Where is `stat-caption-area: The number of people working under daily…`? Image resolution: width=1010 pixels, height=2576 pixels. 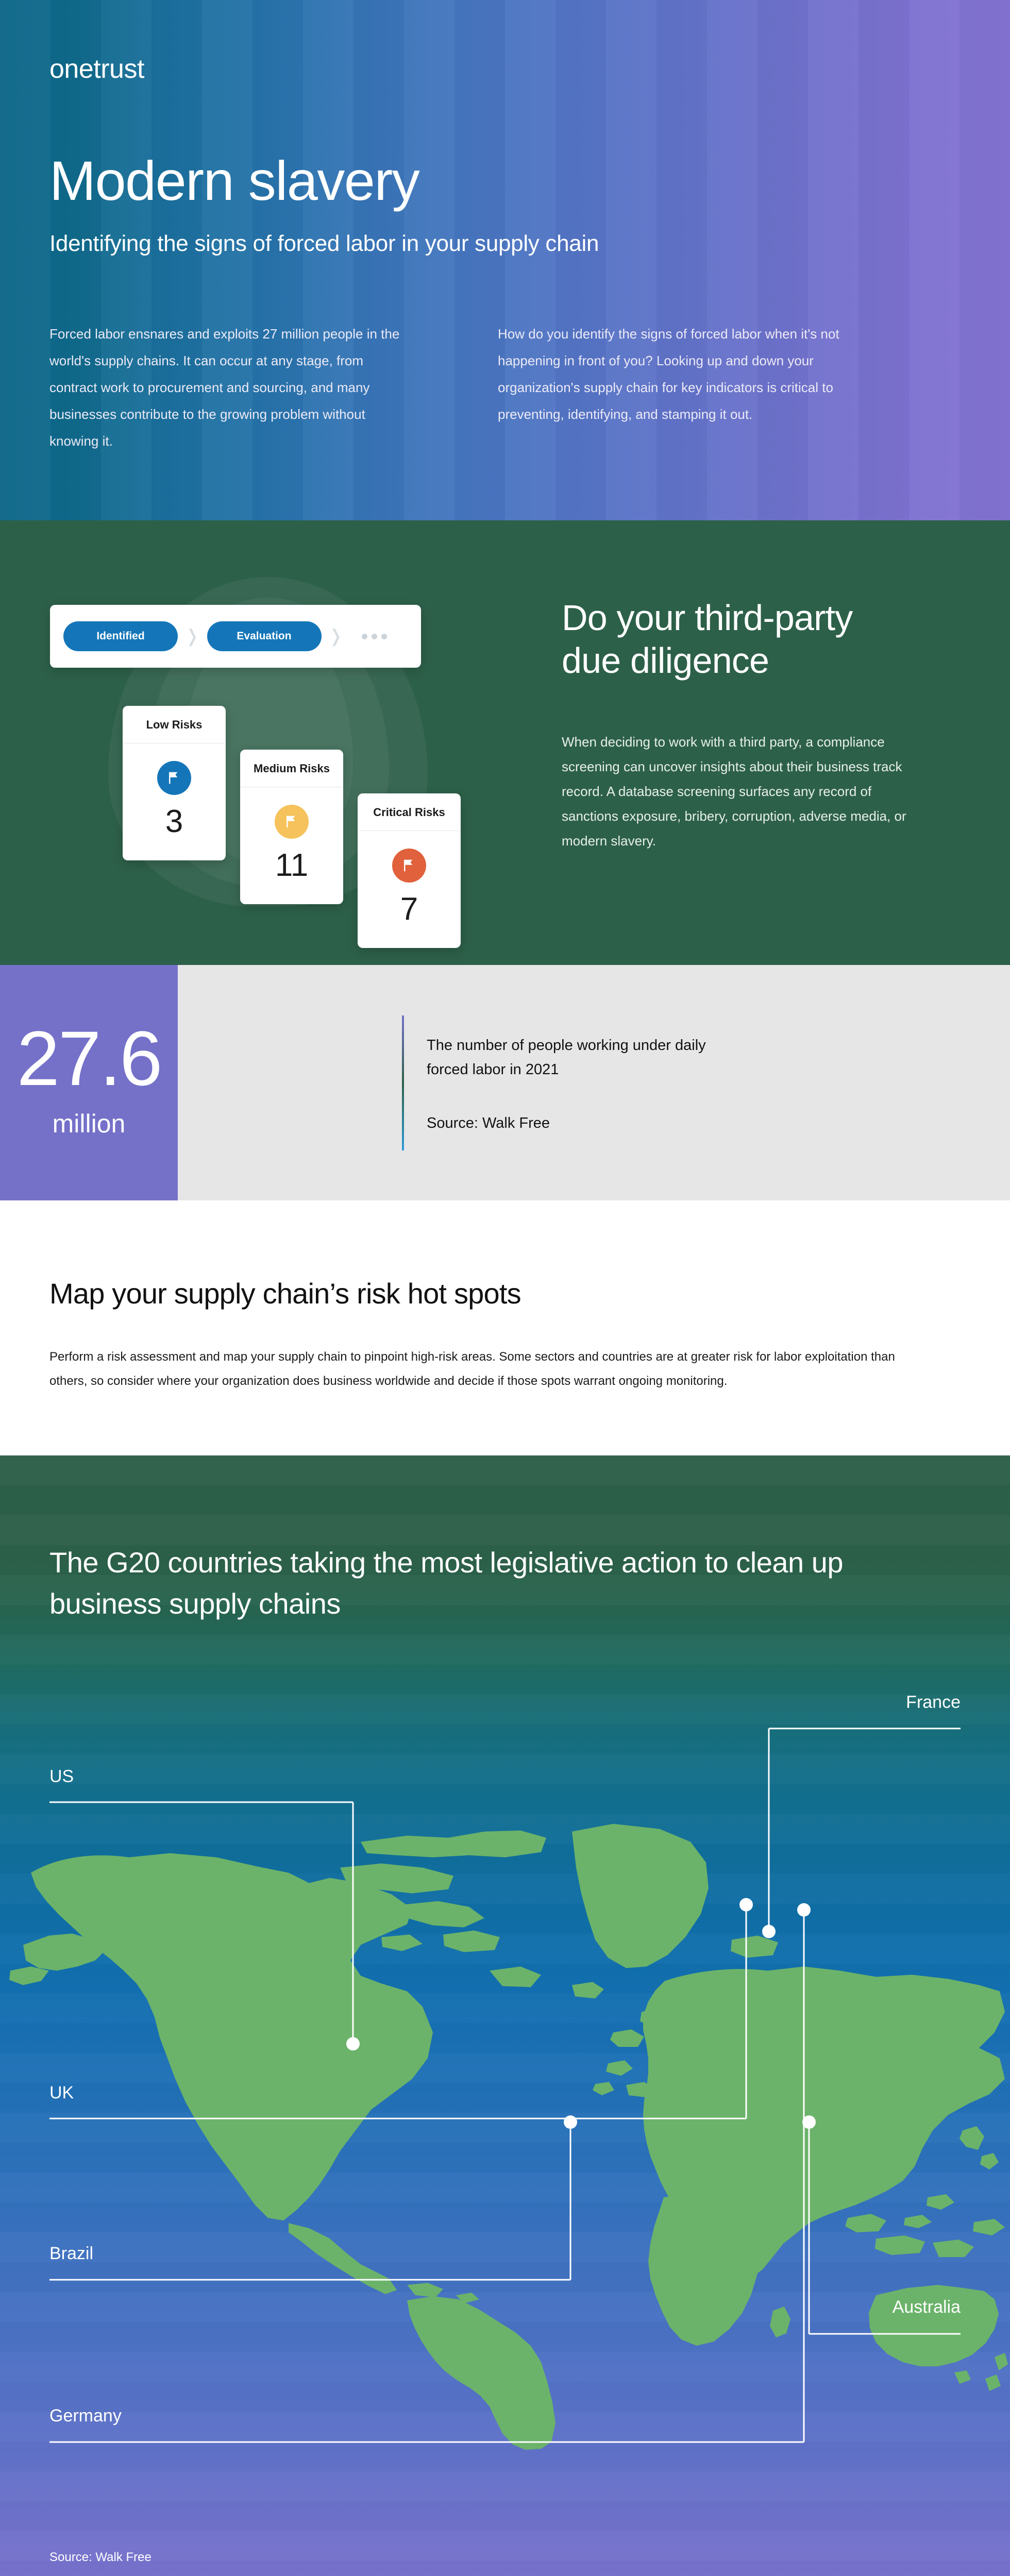
stat-caption-area: The number of people working under daily… is located at coordinates (594, 1082).